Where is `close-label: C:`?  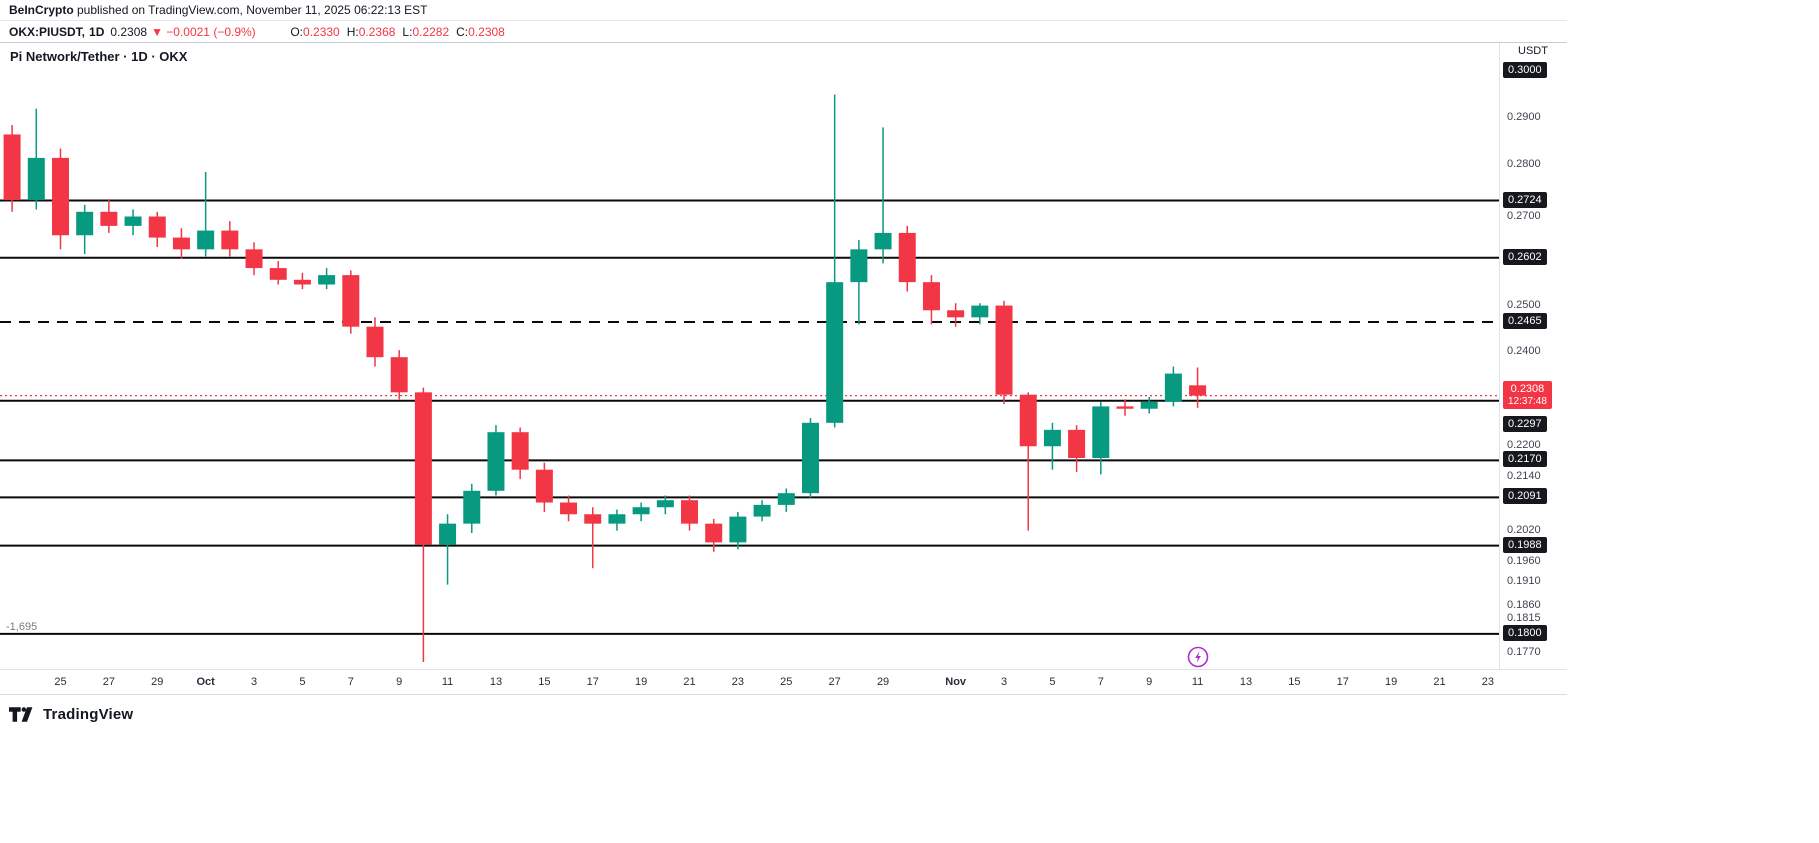 close-label: C: is located at coordinates (462, 31).